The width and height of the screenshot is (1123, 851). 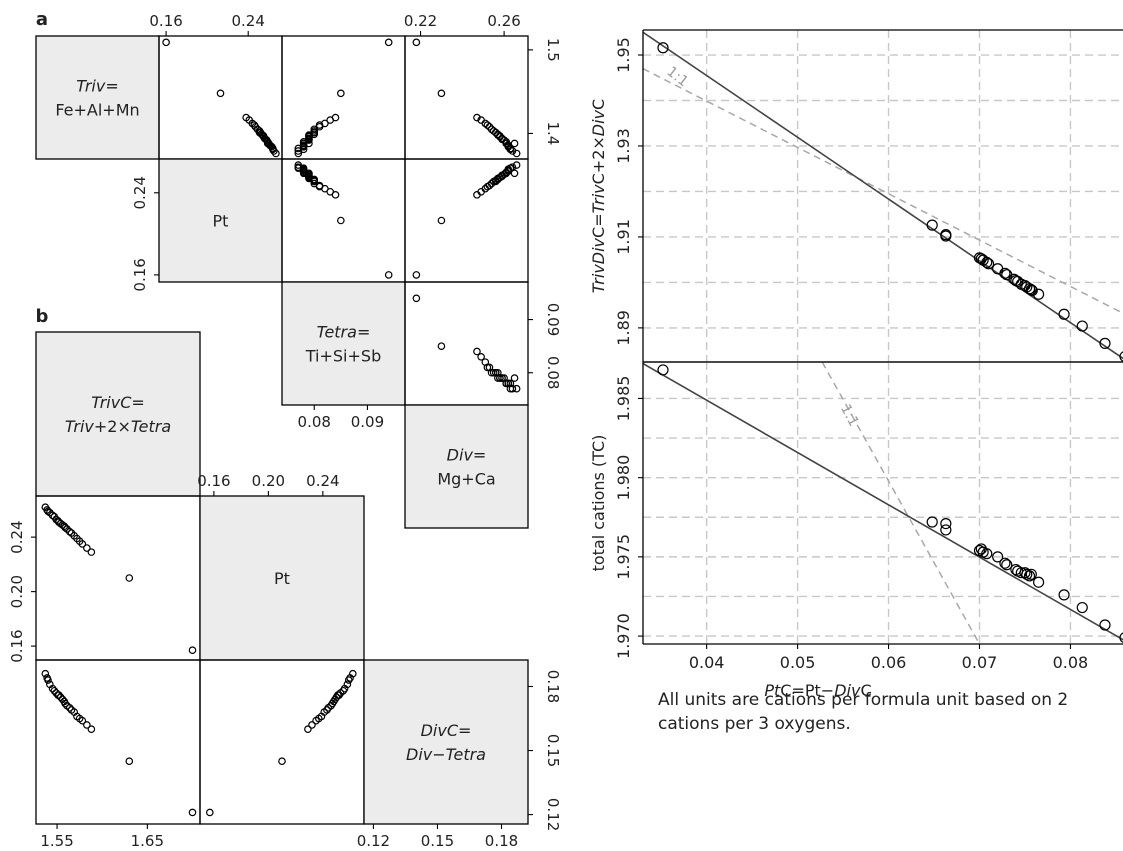 I want to click on diag-tetra-label: Tetra= Ti+Si+Sb, so click(x=343, y=344).